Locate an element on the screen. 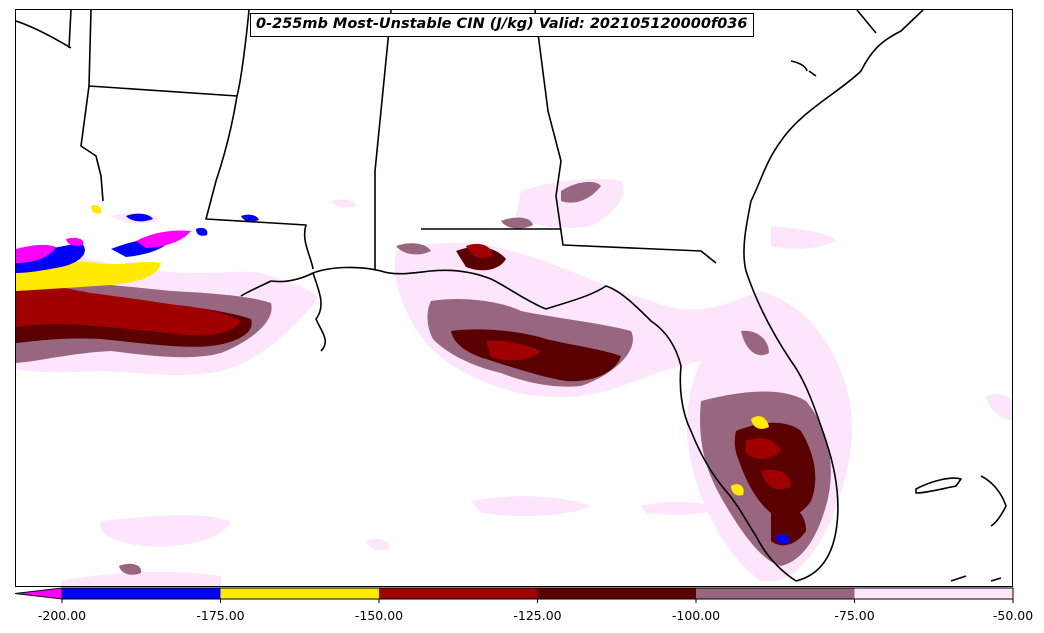 This screenshot has width=1044, height=633. colorbar-tick-label: -100.00 is located at coordinates (696, 615).